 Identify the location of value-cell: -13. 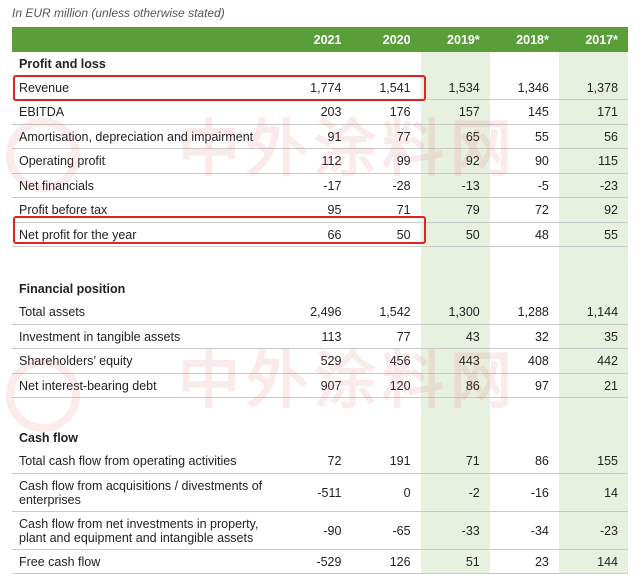
(455, 185).